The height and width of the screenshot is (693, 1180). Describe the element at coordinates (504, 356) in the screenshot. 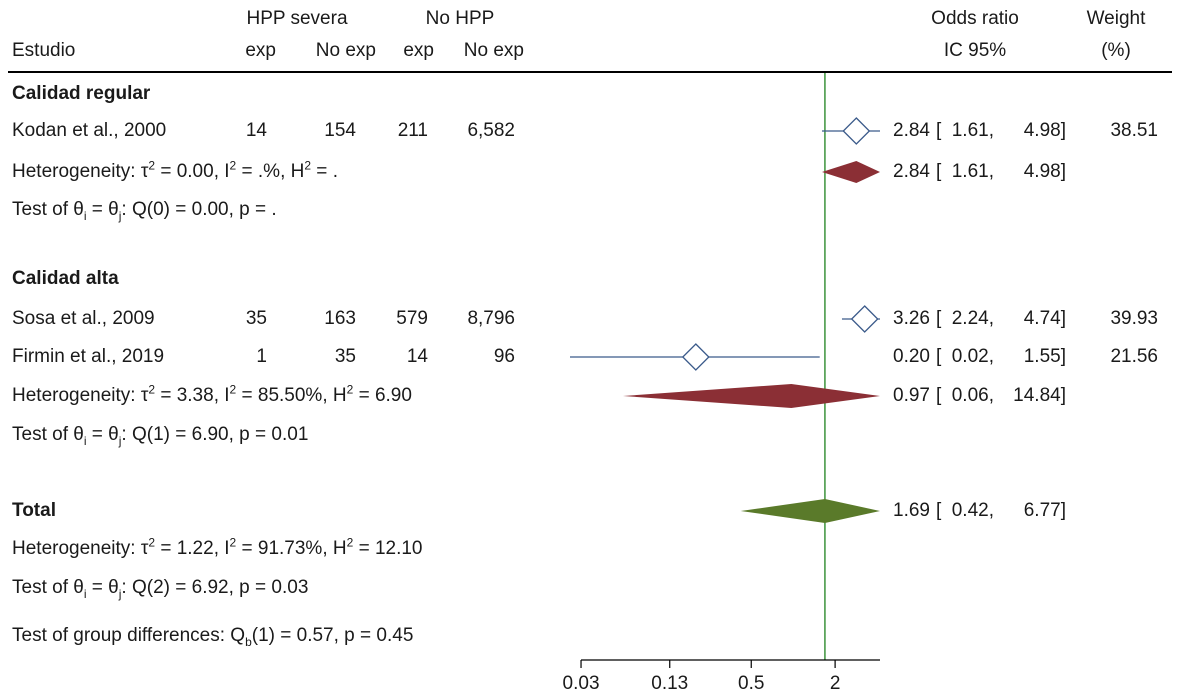

I see `noexp2-cell: 96` at that location.